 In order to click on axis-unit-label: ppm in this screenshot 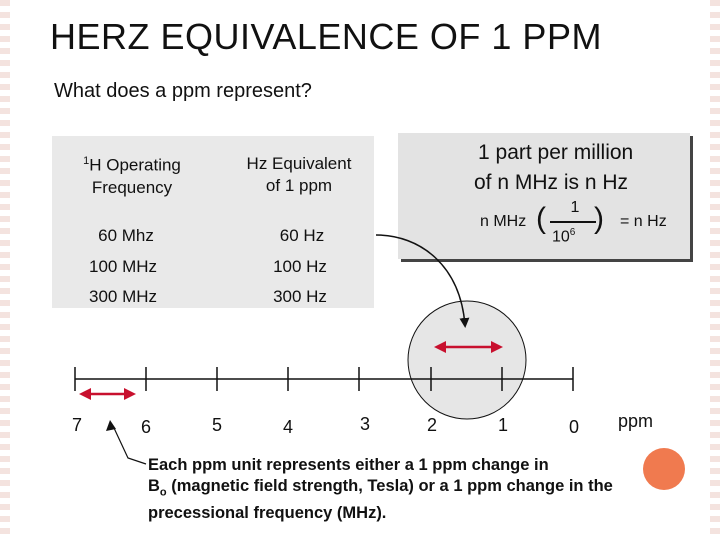, I will do `click(636, 421)`.